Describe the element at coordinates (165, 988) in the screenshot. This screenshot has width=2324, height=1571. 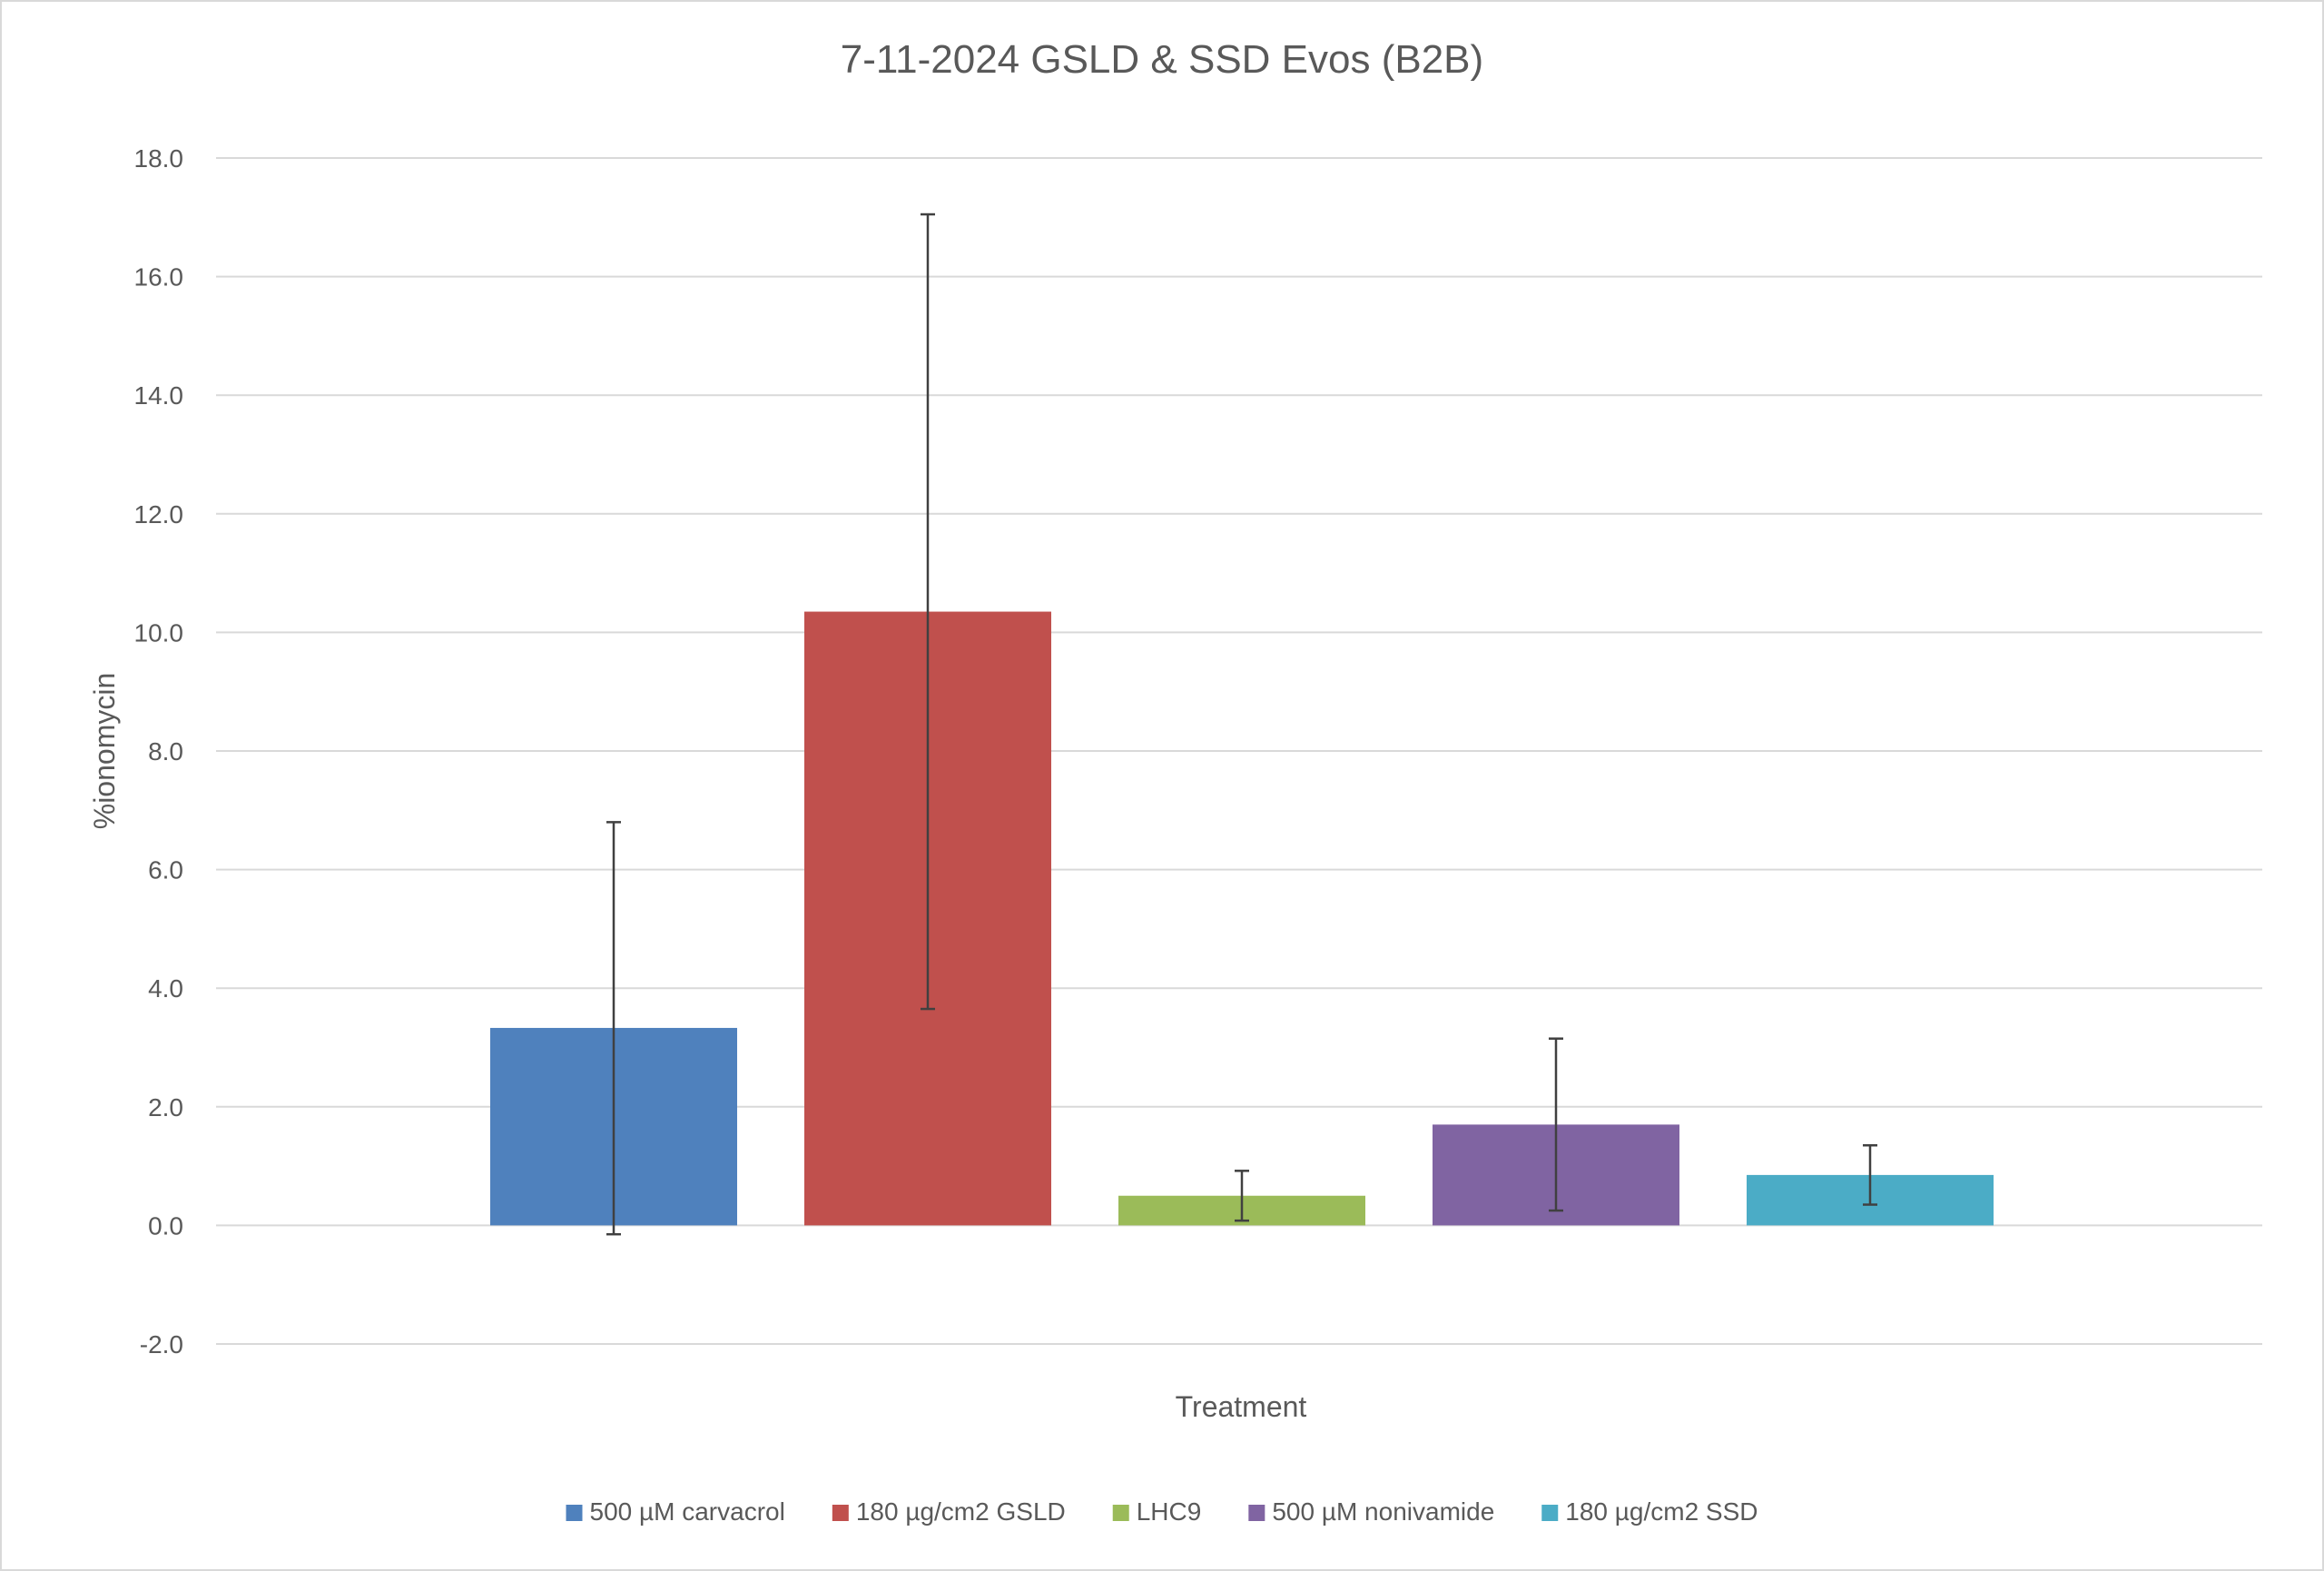
I see `y-tick-label: 4.0` at that location.